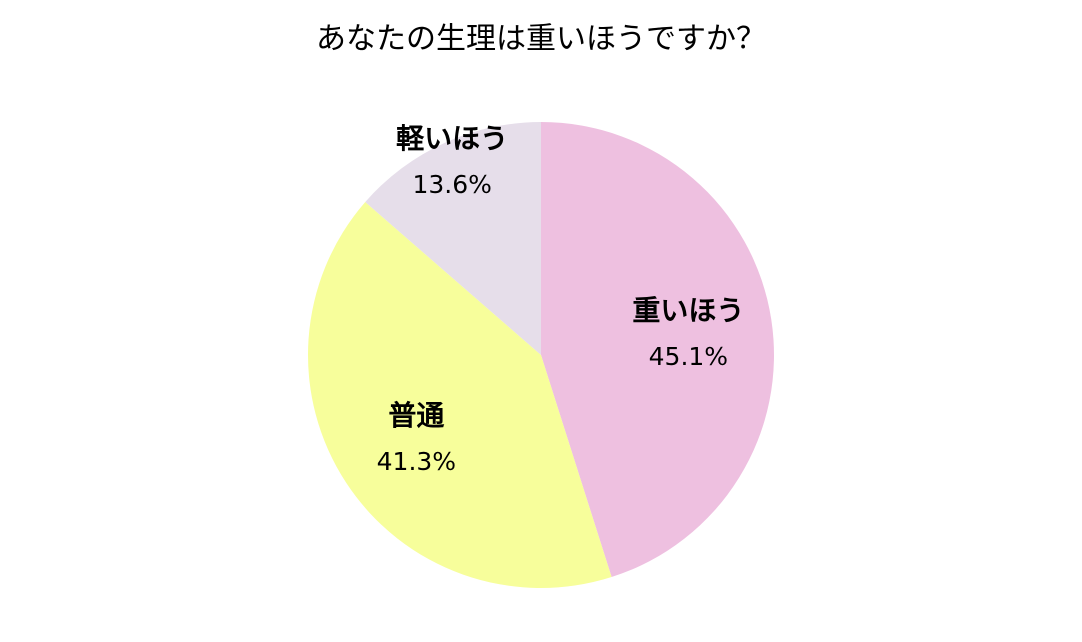 The height and width of the screenshot is (642, 1082). What do you see at coordinates (541, 39) in the screenshot?
I see `chart-title: あなたの生理は重いほうですか？` at bounding box center [541, 39].